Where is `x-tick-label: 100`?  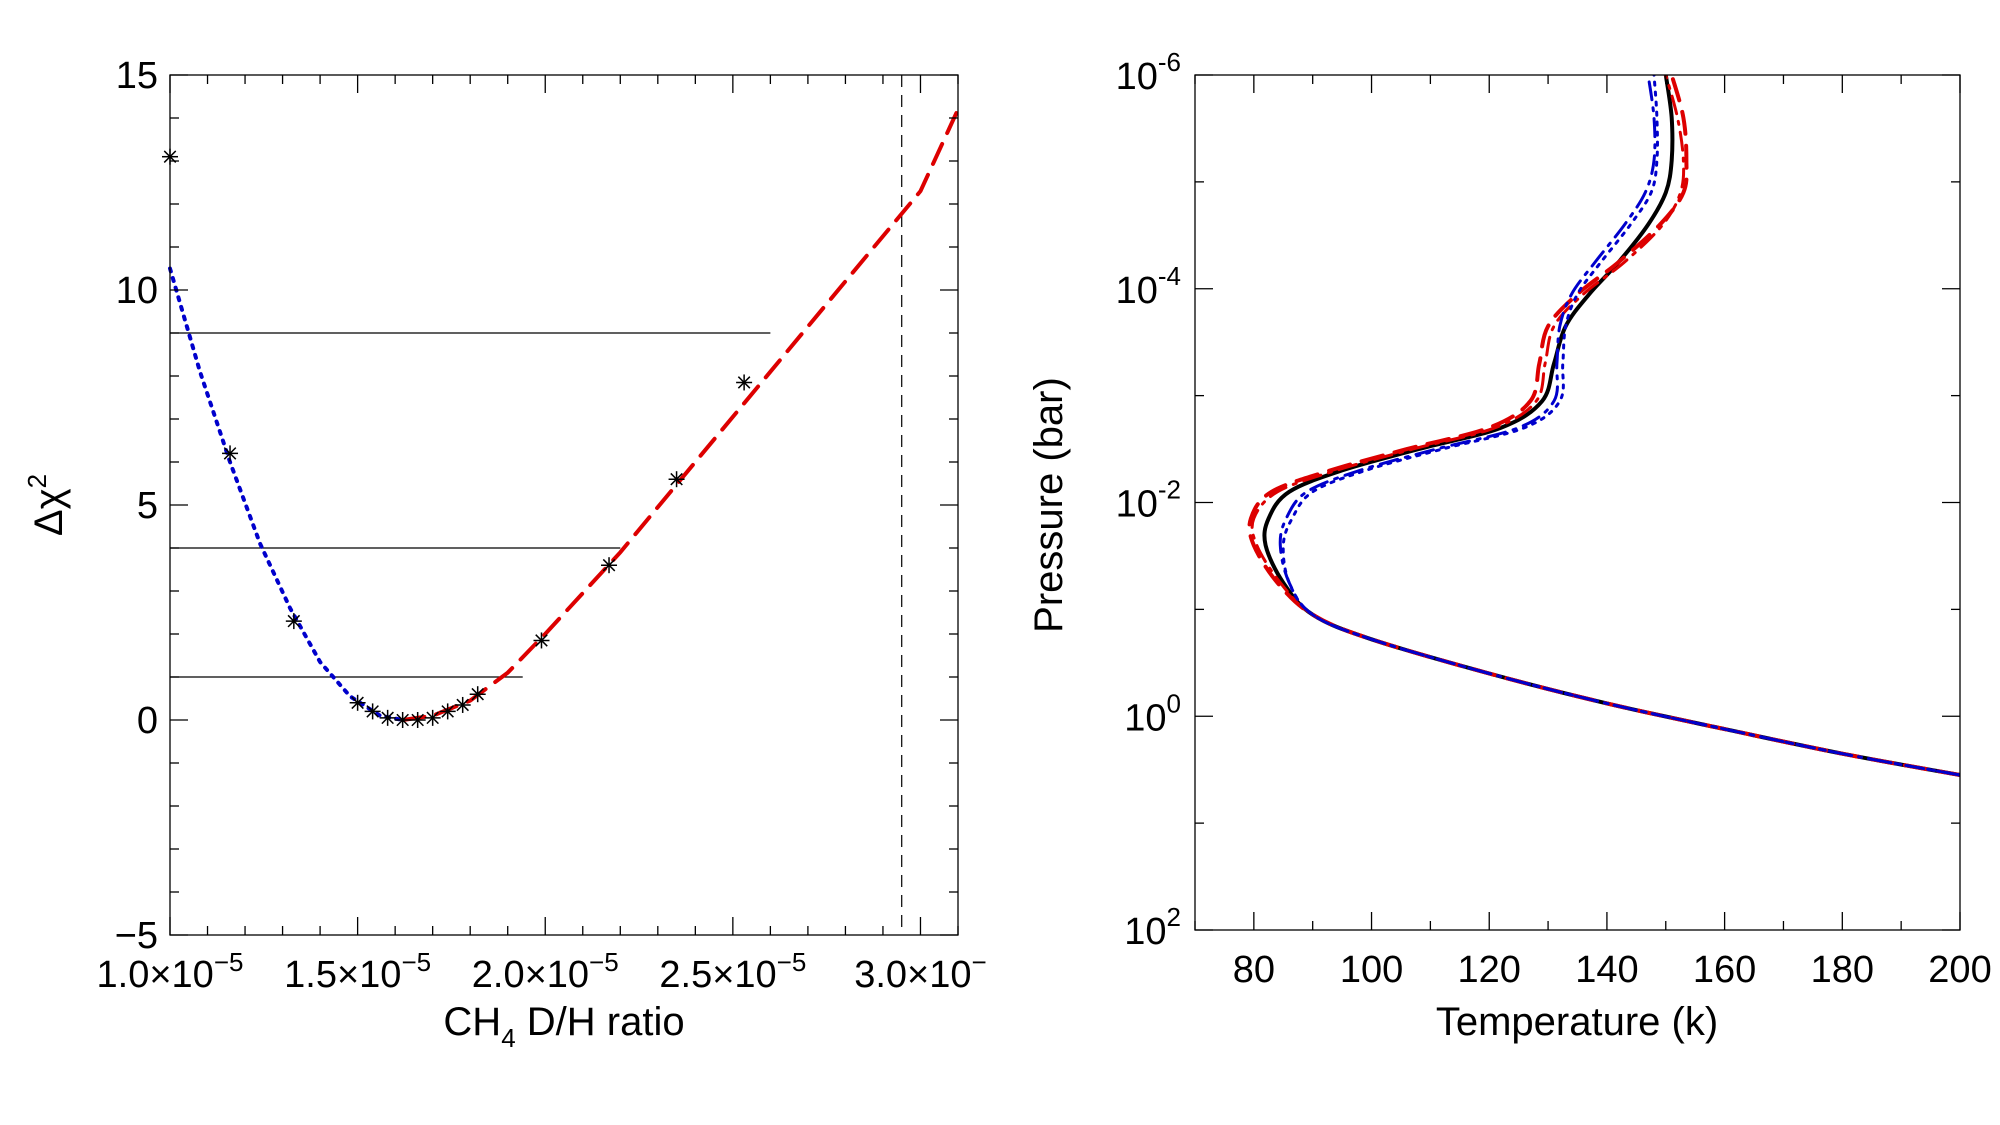 x-tick-label: 100 is located at coordinates (1371, 970).